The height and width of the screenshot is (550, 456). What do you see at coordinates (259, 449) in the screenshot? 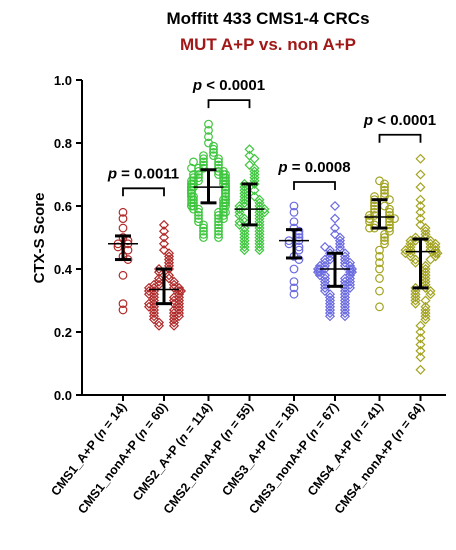
I see `x-tick-label: CMS3_A+P (n = 18)` at bounding box center [259, 449].